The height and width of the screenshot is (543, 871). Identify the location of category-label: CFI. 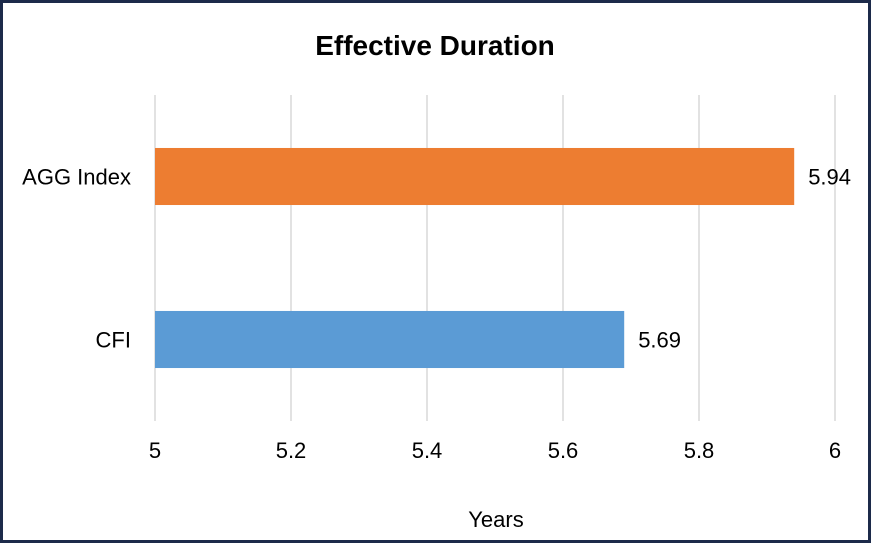
(113, 340).